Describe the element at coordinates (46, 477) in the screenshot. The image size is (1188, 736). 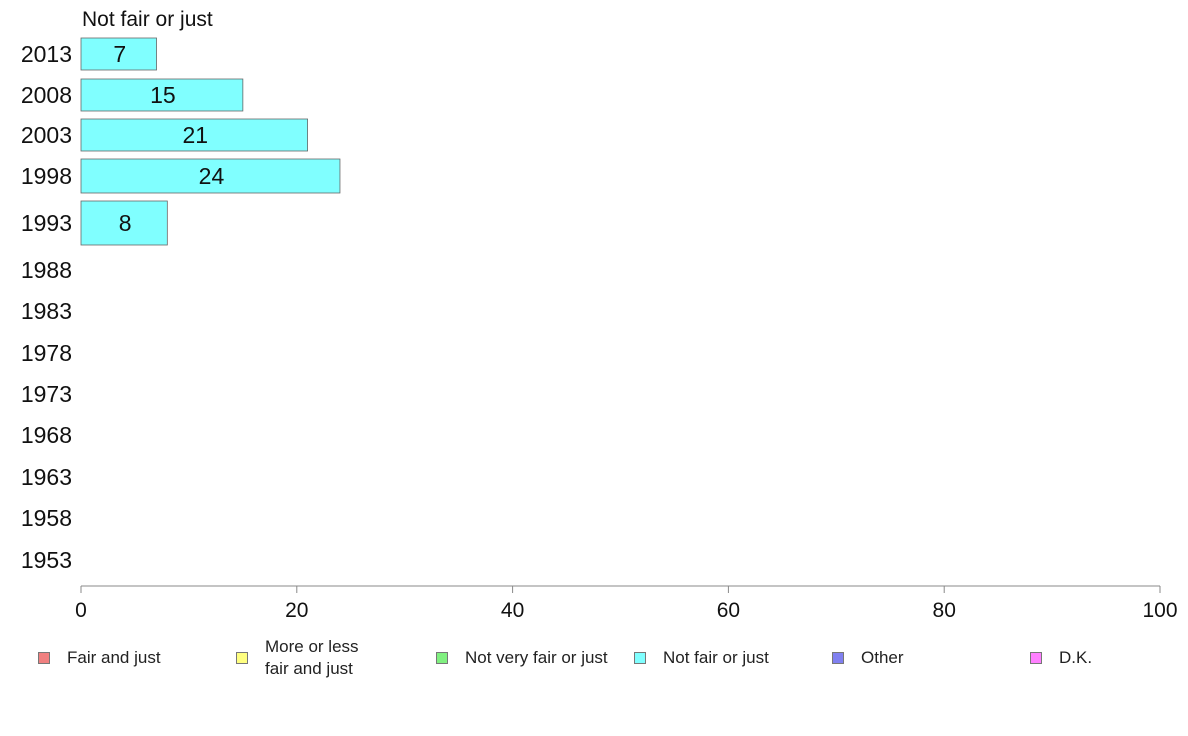
I see `y-tick-label-1963: 1963` at that location.